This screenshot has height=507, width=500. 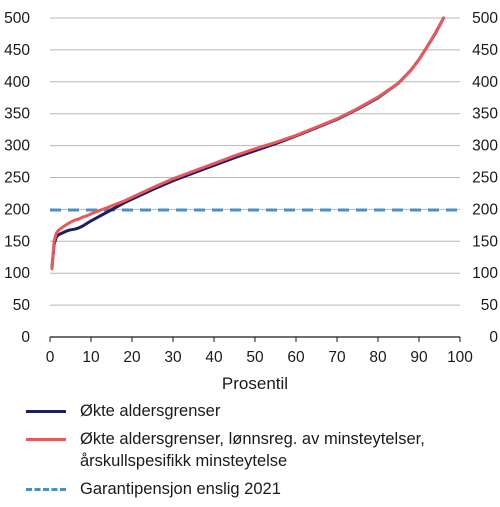 What do you see at coordinates (337, 357) in the screenshot?
I see `x-tick-label: 70` at bounding box center [337, 357].